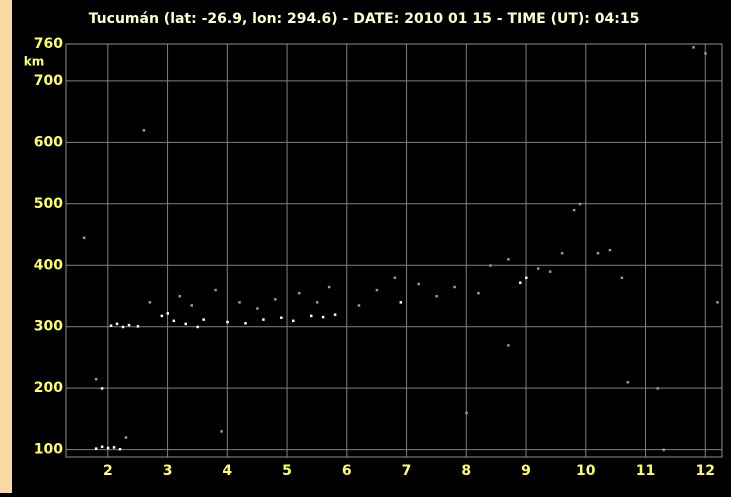  What do you see at coordinates (48, 81) in the screenshot?
I see `y-tick-label: 700` at bounding box center [48, 81].